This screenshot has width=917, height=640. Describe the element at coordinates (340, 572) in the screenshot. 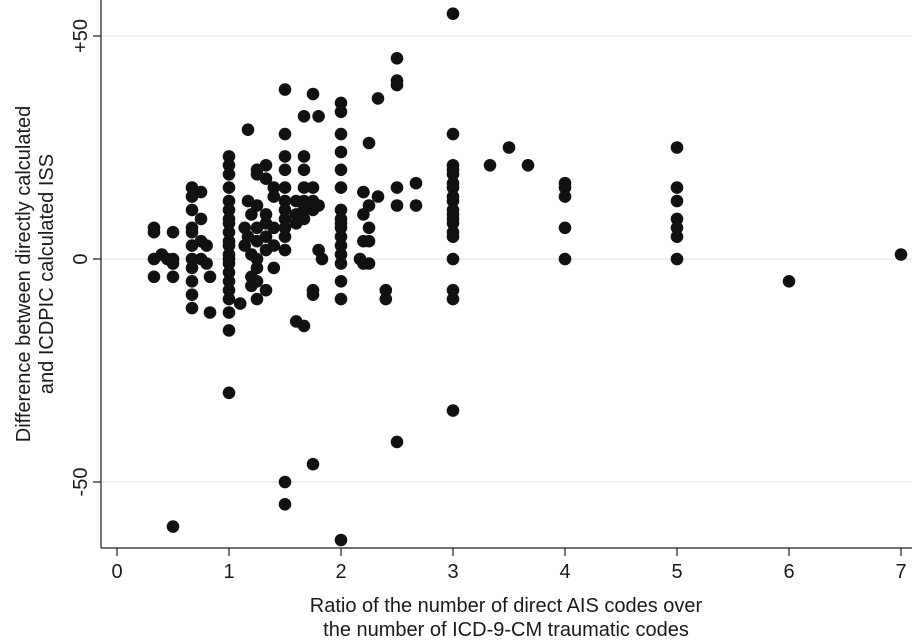

I see `x-tick-label-2: 2` at that location.